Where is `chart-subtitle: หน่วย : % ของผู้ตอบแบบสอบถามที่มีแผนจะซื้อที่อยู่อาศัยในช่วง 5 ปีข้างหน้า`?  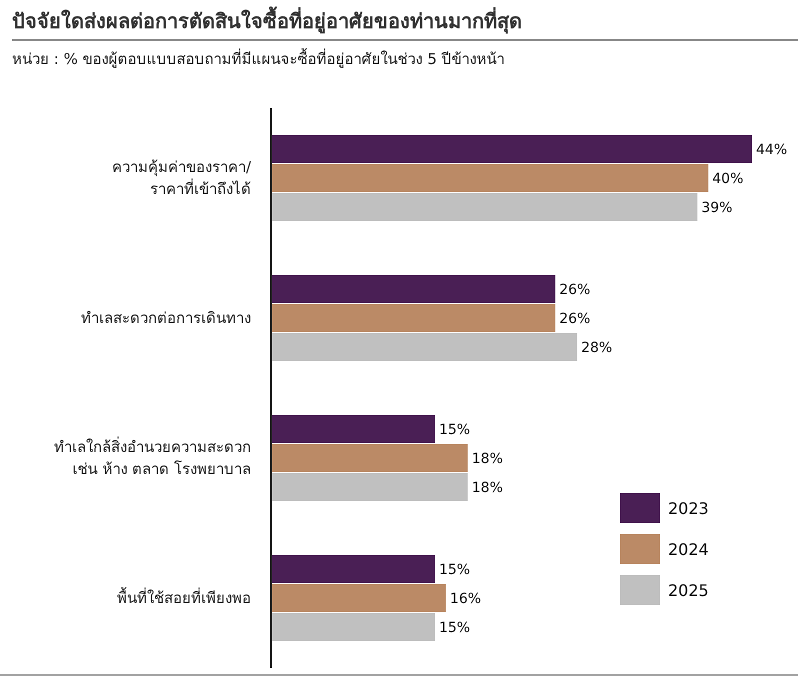 chart-subtitle: หน่วย : % ของผู้ตอบแบบสอบถามที่มีแผนจะซื้อที่อยู่อาศัยในช่วง 5 ปีข้างหน้า is located at coordinates (258, 58).